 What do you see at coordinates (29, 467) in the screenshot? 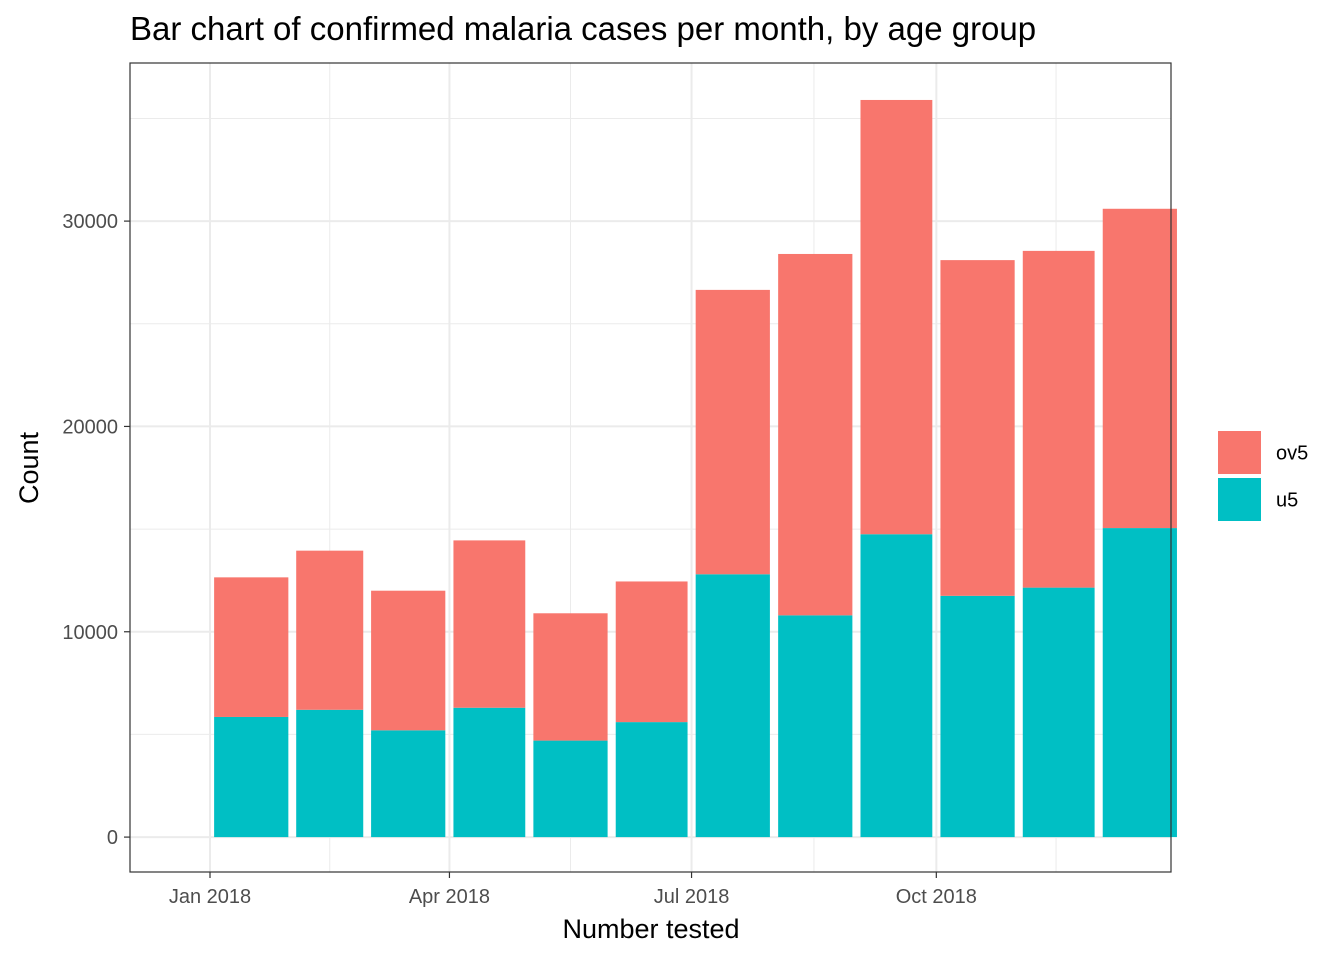
I see `y-axis-title: Count` at bounding box center [29, 467].